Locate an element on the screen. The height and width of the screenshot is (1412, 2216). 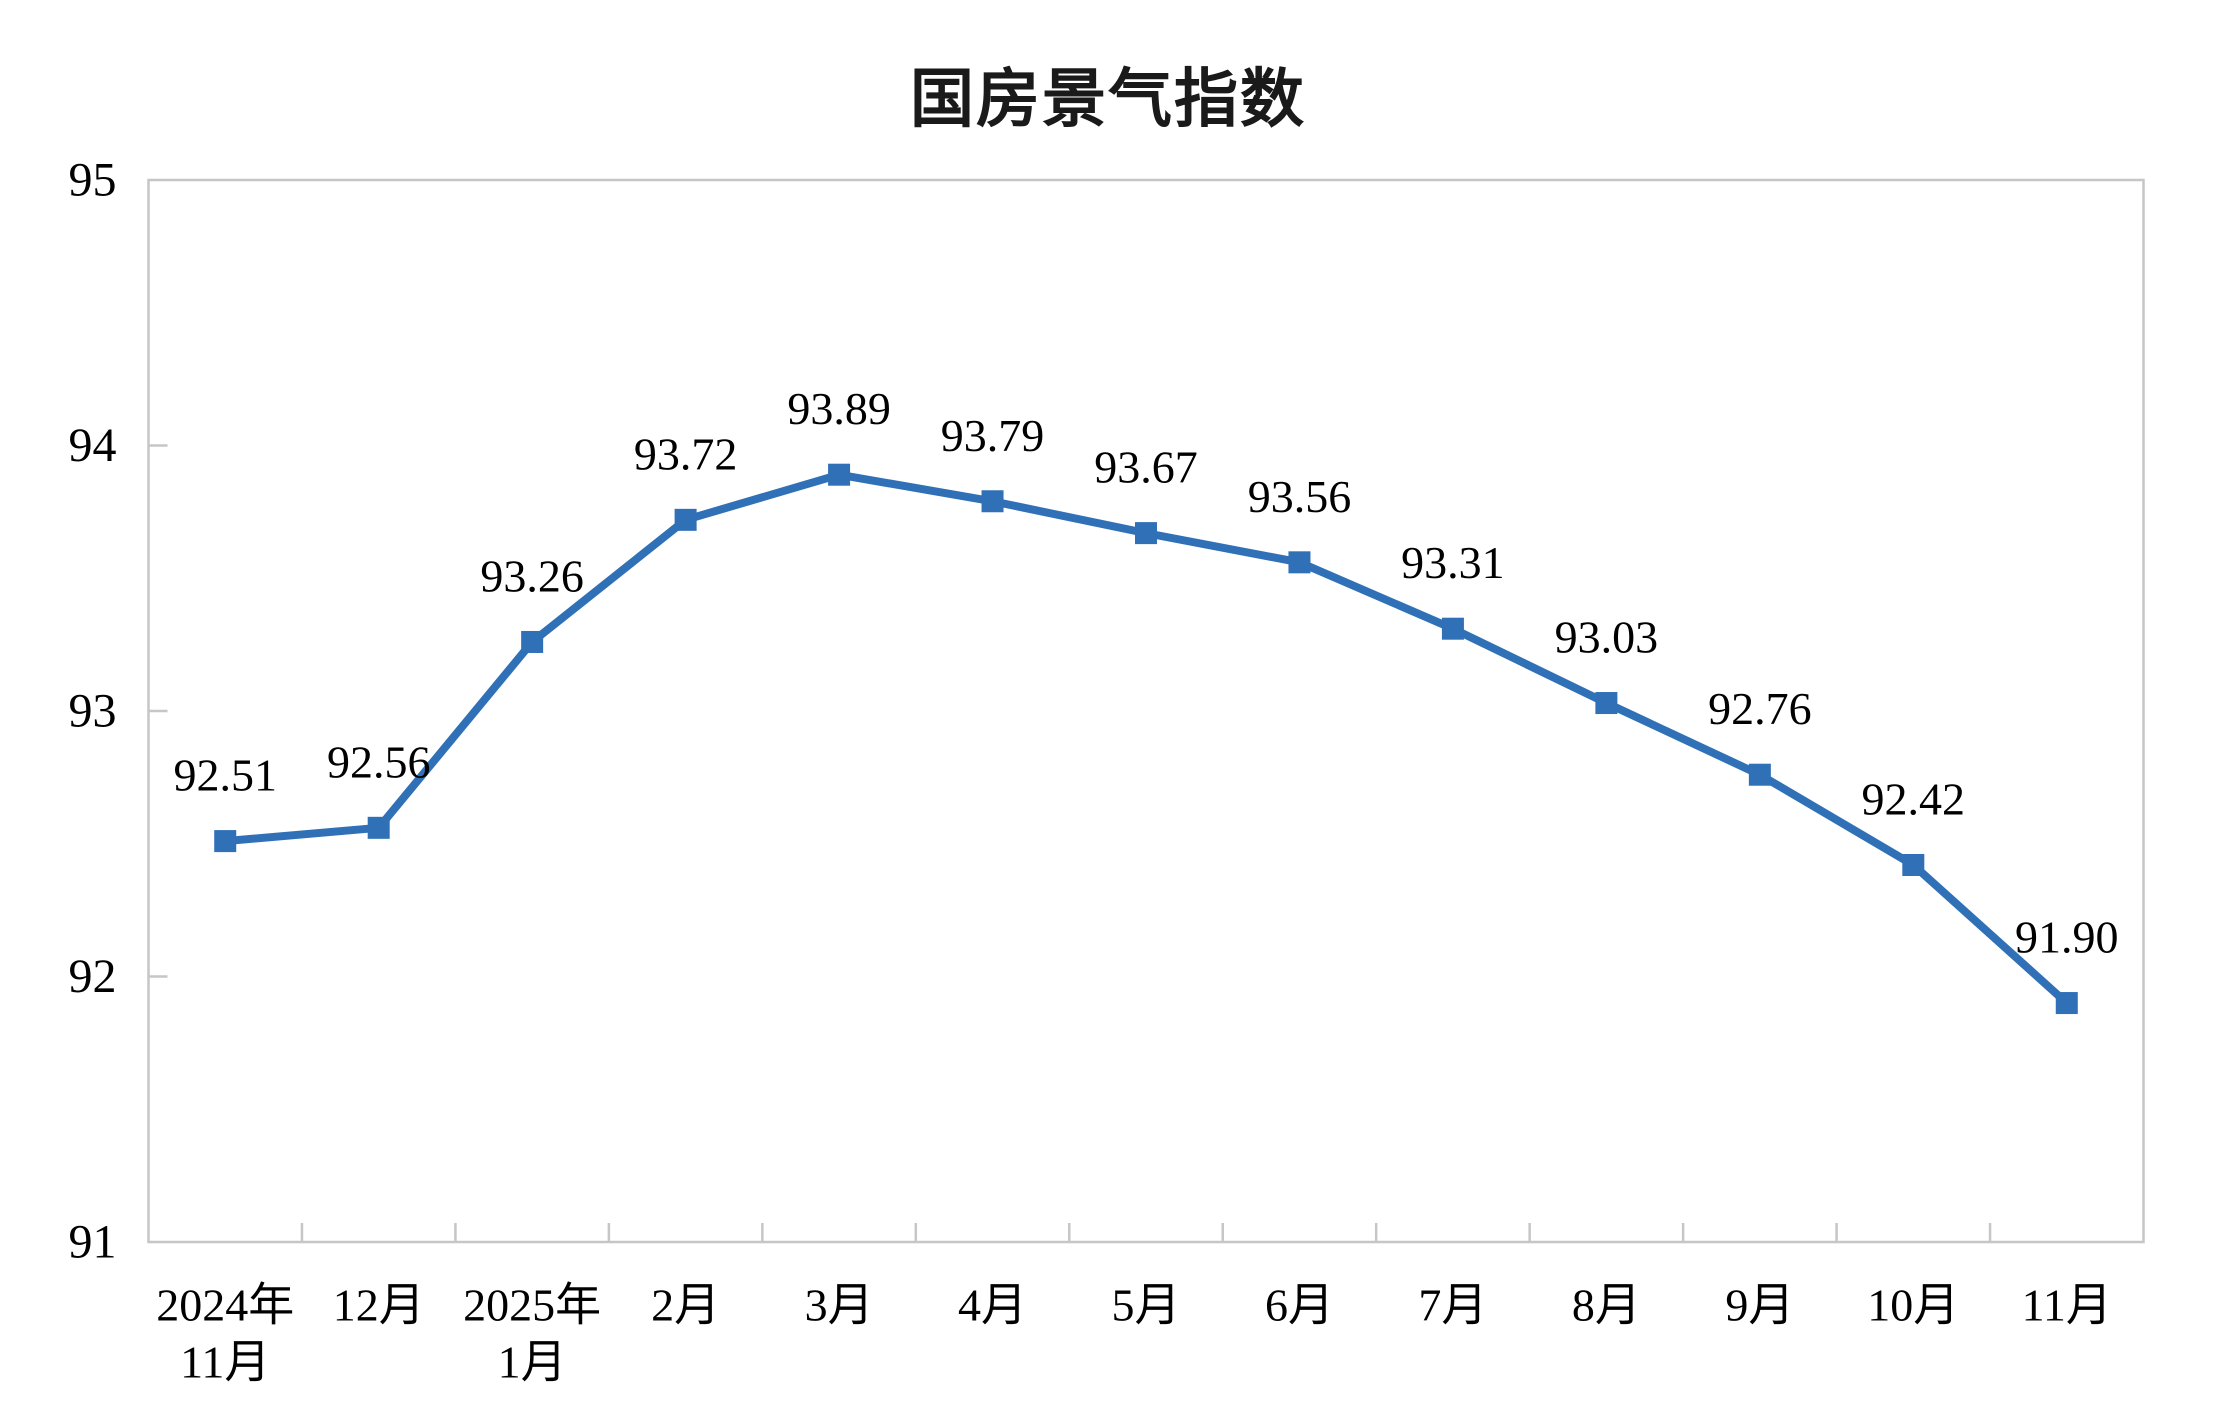
data-point-label: 92.56 is located at coordinates (379, 761).